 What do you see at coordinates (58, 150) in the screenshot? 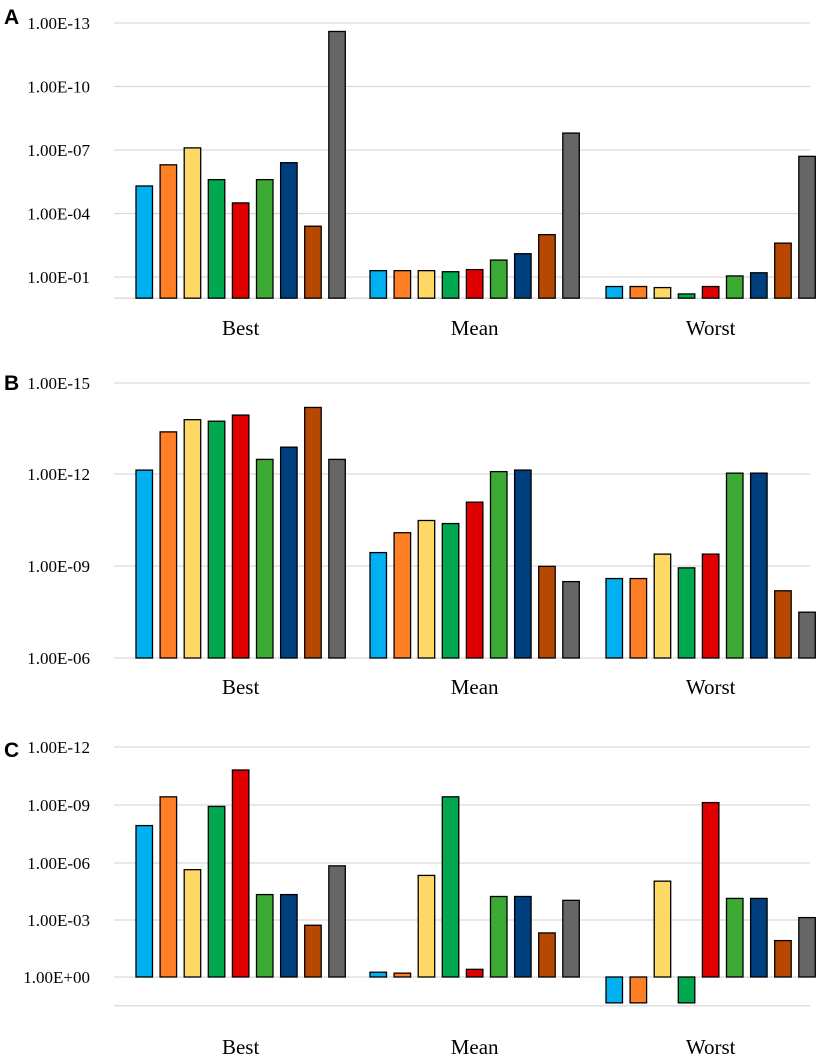
I see `panel-a-y-tick-label: 1.00E-07` at bounding box center [58, 150].